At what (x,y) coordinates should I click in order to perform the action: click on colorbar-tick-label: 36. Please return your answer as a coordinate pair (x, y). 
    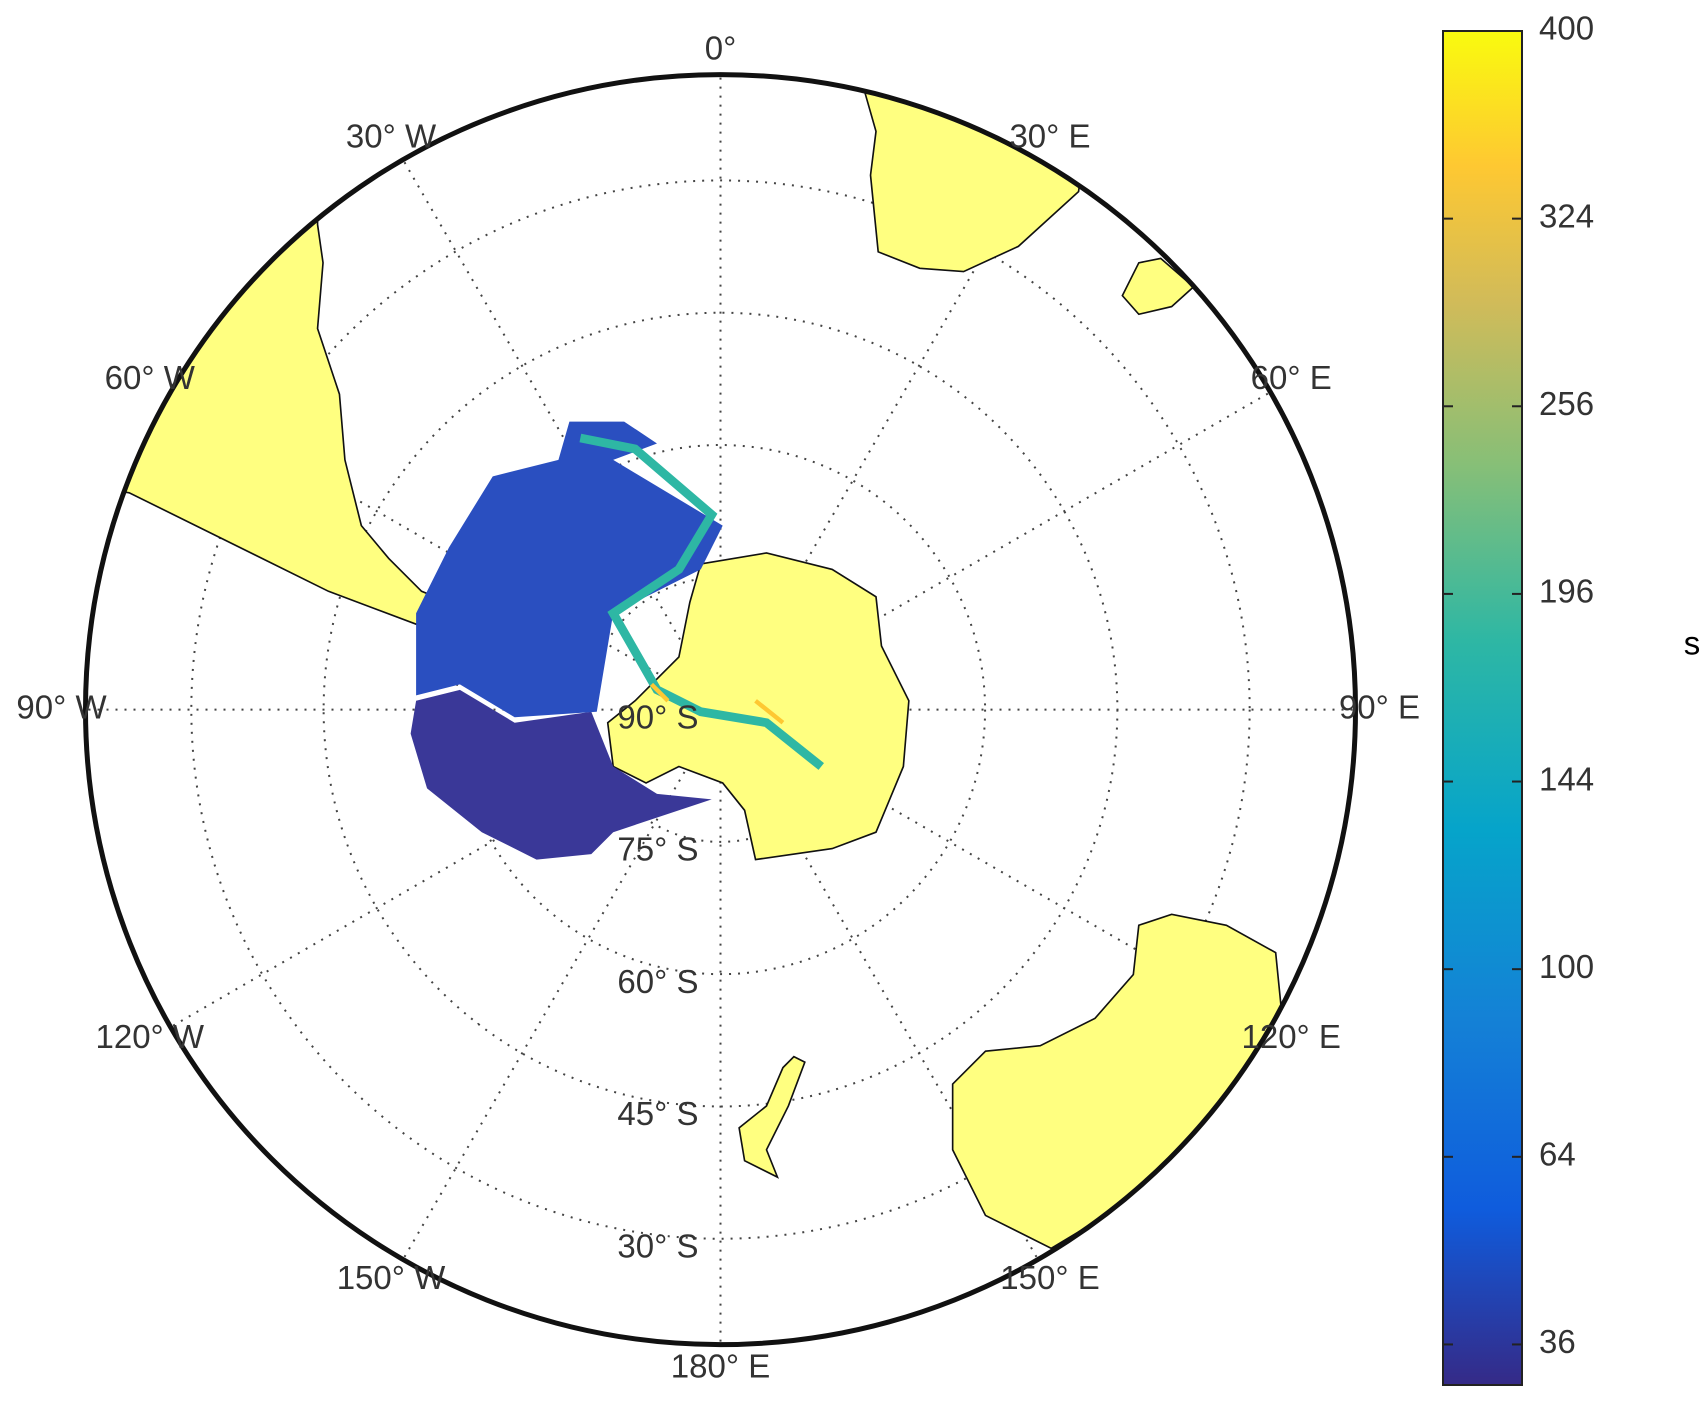
    Looking at the image, I should click on (1557, 1341).